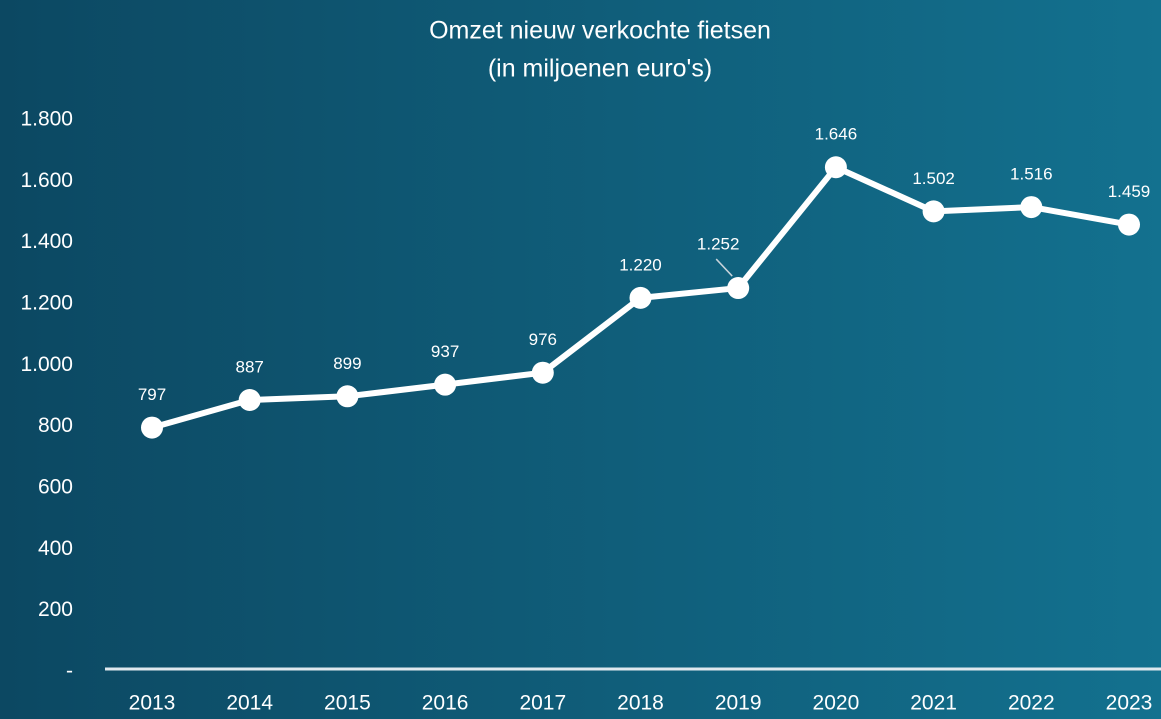 This screenshot has width=1161, height=719. I want to click on value-label: 976, so click(543, 339).